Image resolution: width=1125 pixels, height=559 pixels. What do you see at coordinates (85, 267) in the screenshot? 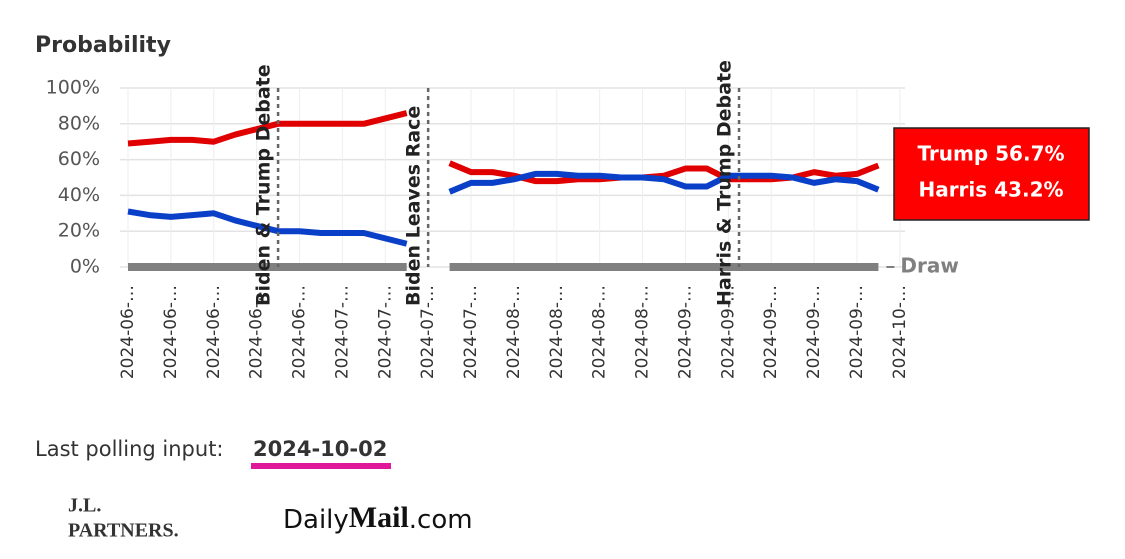
I see `y-tick-label: 0%` at bounding box center [85, 267].